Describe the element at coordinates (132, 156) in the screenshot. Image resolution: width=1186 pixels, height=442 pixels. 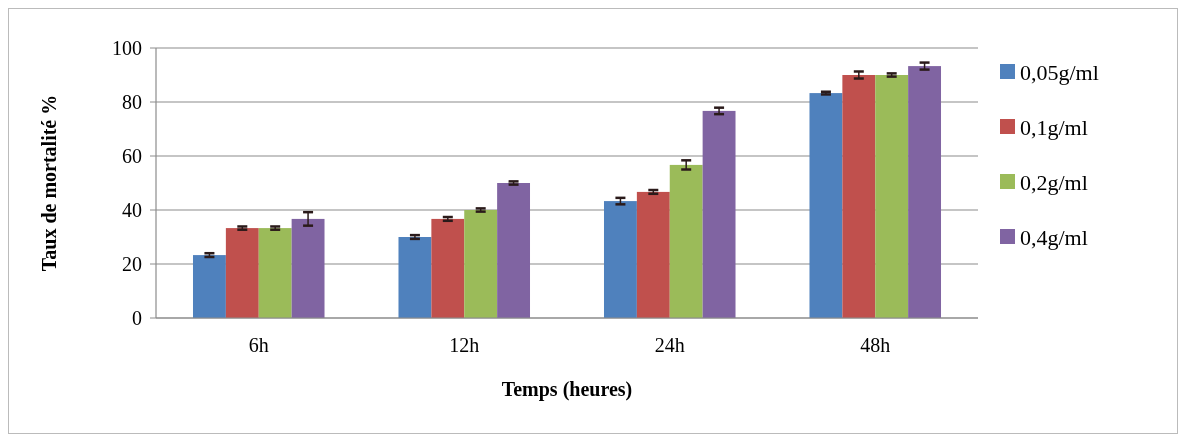
I see `y-tick-label: 60` at that location.